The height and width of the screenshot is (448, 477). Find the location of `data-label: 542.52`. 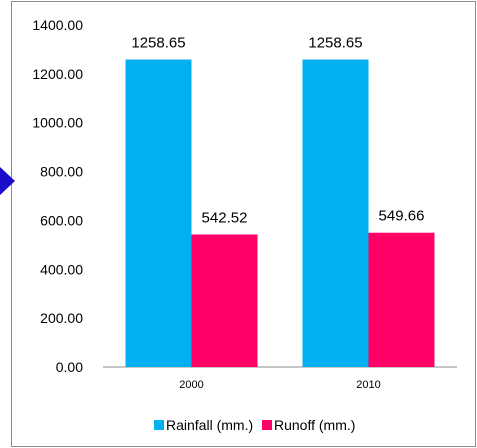

data-label: 542.52 is located at coordinates (225, 217).